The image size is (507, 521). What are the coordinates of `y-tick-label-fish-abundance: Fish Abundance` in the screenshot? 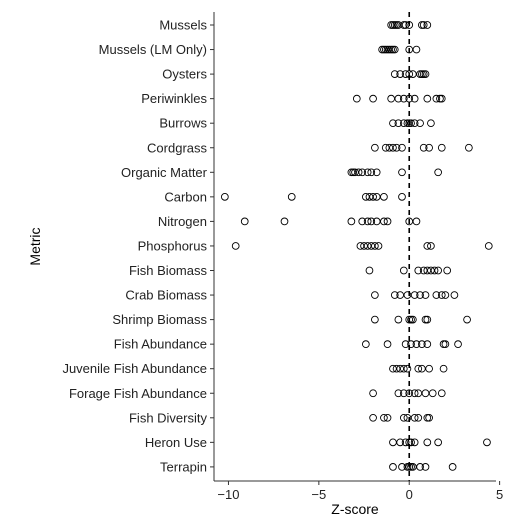 It's located at (160, 344).